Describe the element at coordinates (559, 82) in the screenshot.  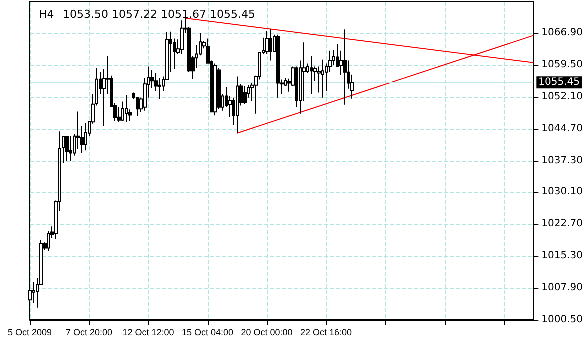
I see `ref-line-label: 1055.45` at that location.